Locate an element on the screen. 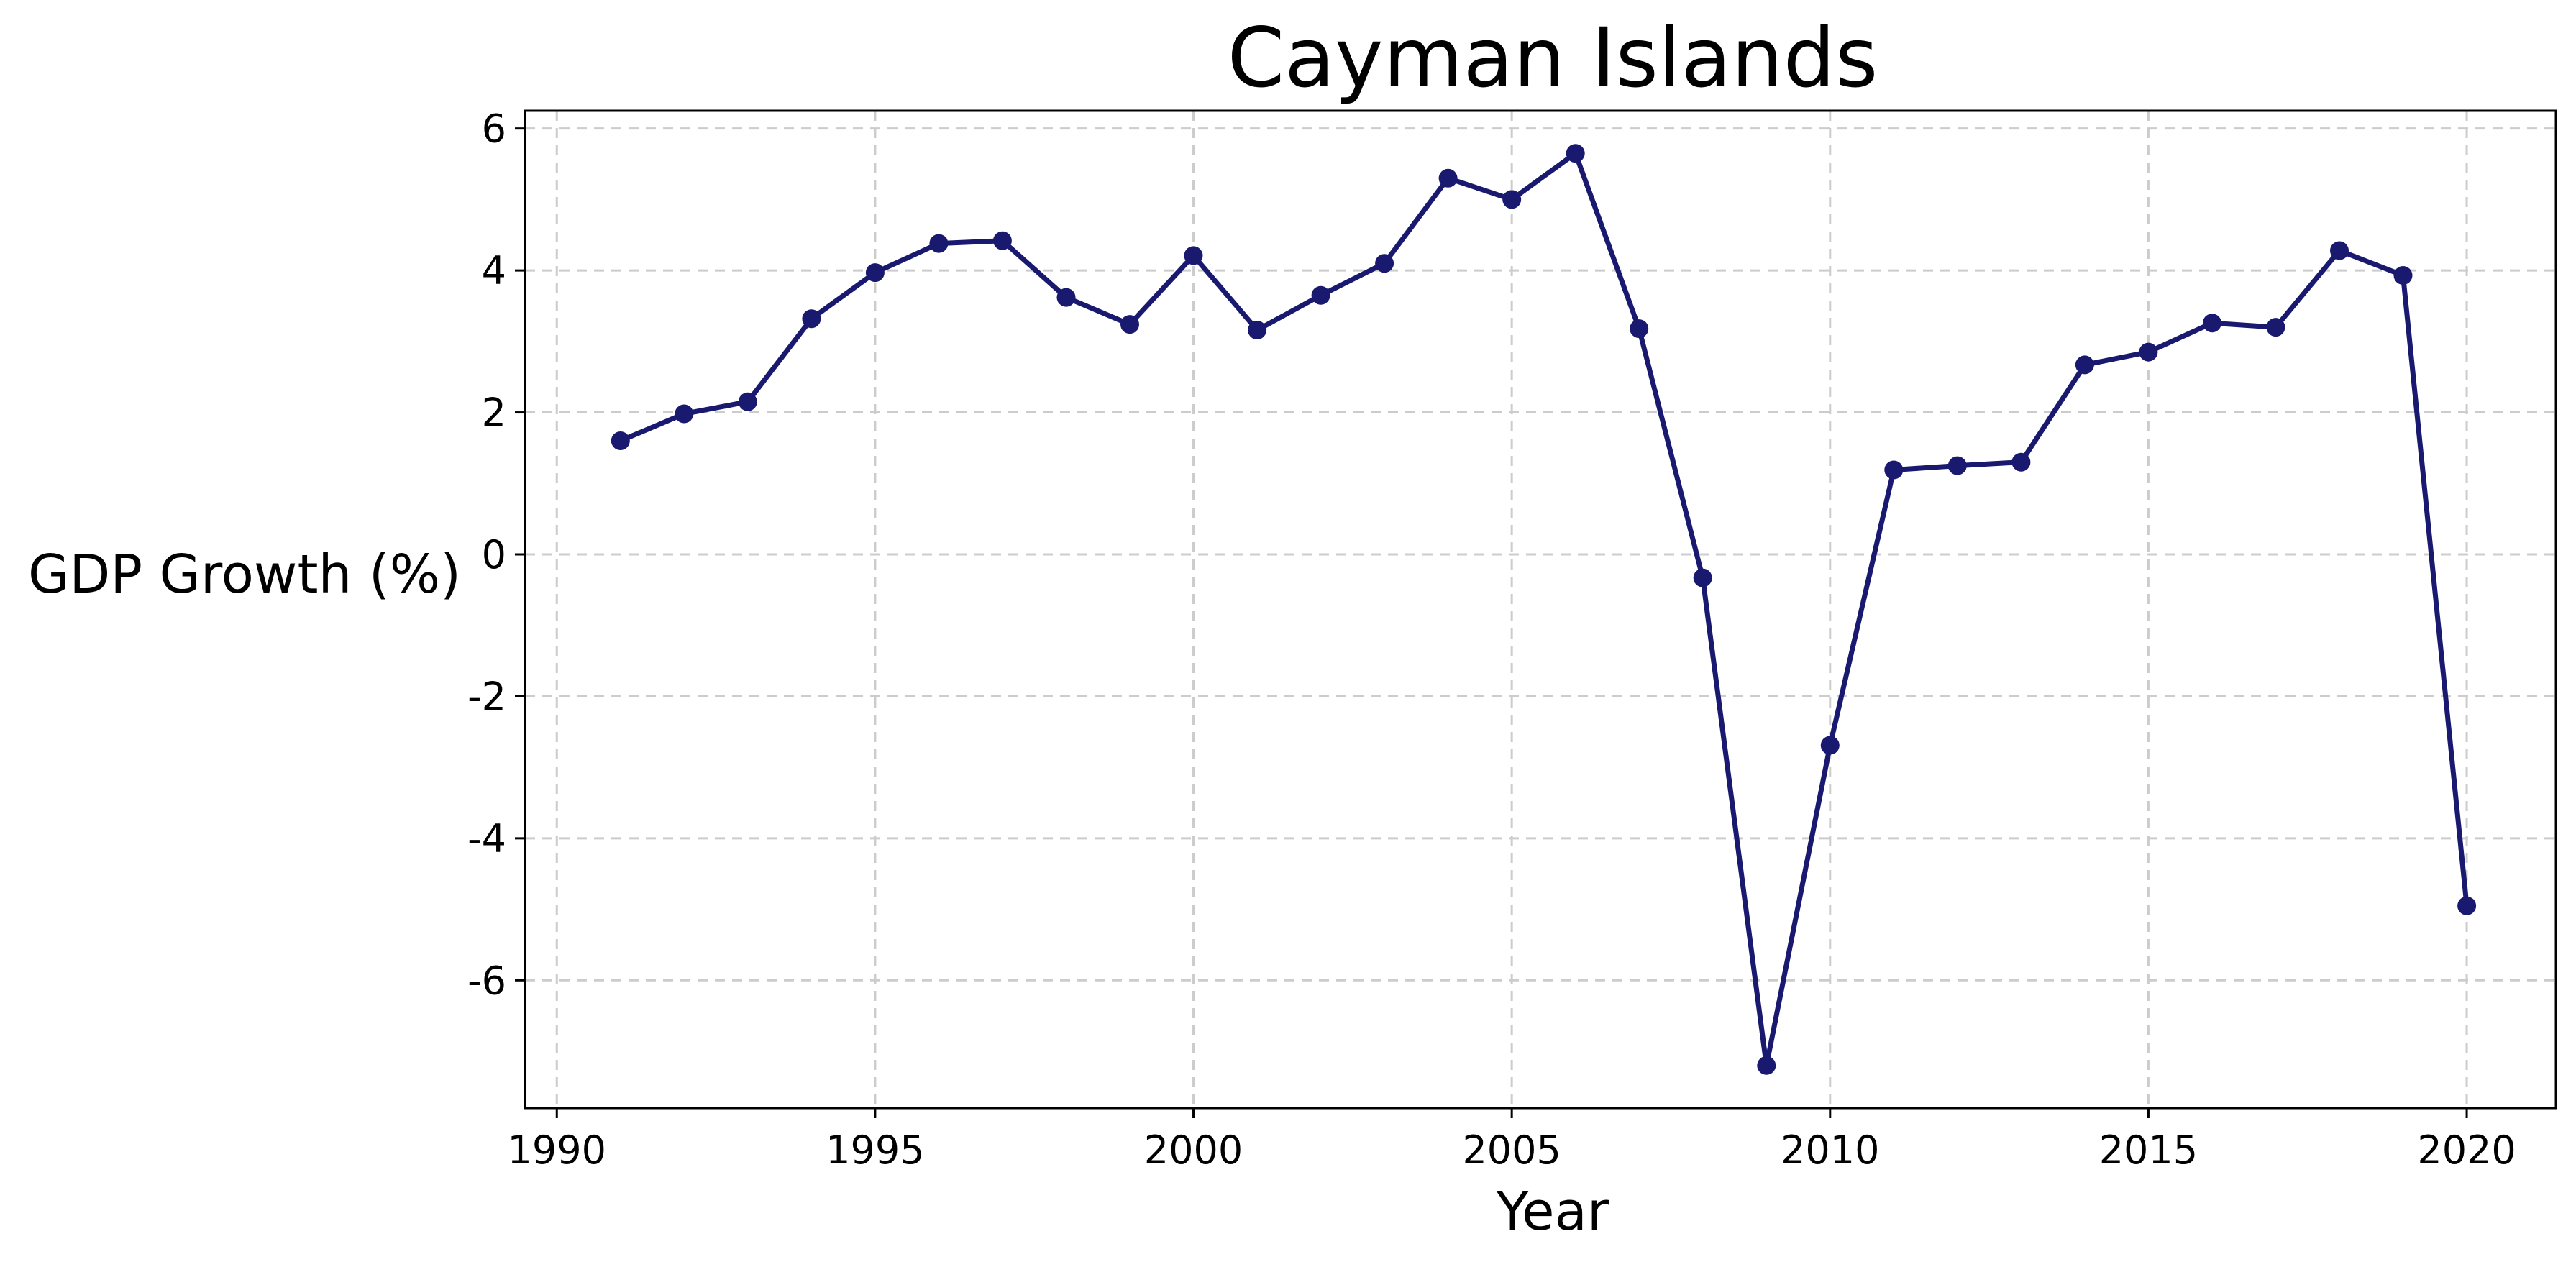 The image size is (2576, 1267). x-tick-label: 2000 is located at coordinates (1193, 1150).